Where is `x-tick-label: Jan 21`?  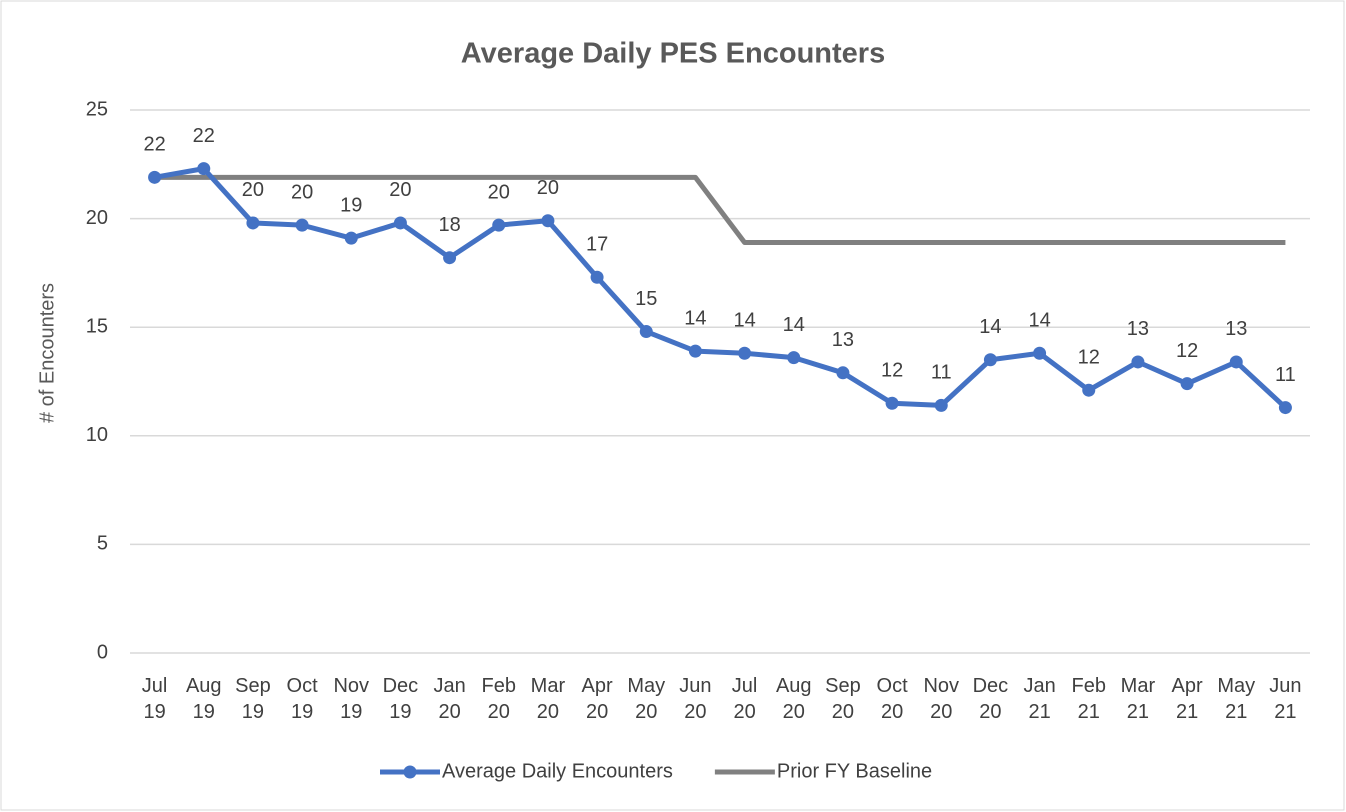 x-tick-label: Jan 21 is located at coordinates (1039, 699).